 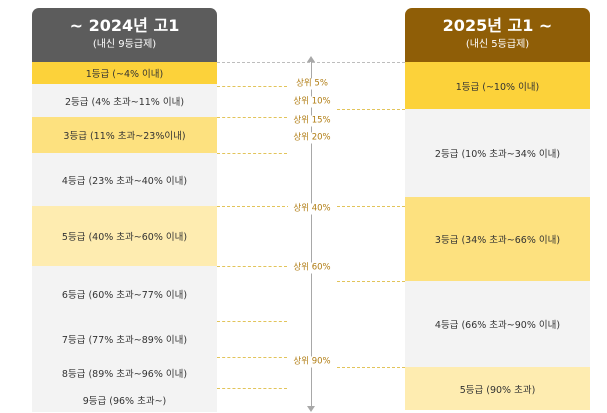 I want to click on percentile-label: 상위 10%, so click(x=312, y=102).